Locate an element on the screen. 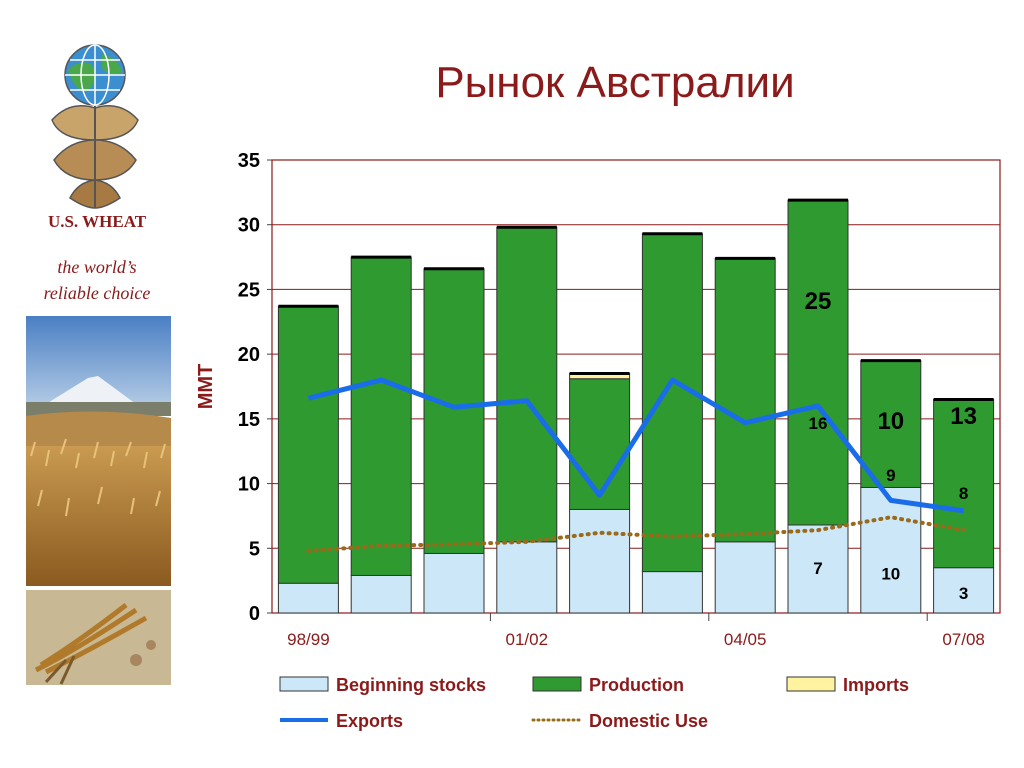 Image resolution: width=1024 pixels, height=768 pixels. wheat-sheaf-photo is located at coordinates (98, 637).